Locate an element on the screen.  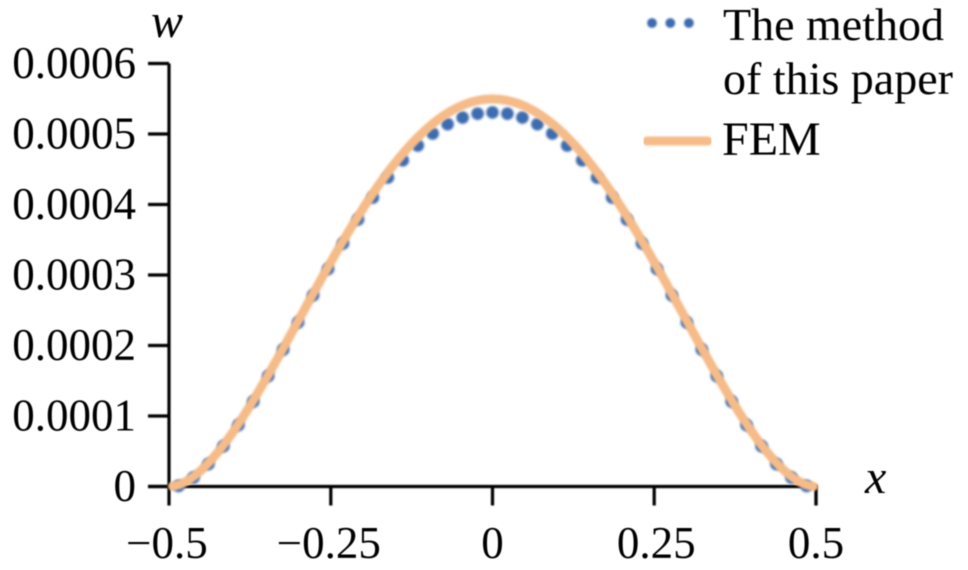
svg-text: 0.25 is located at coordinates (656, 543).